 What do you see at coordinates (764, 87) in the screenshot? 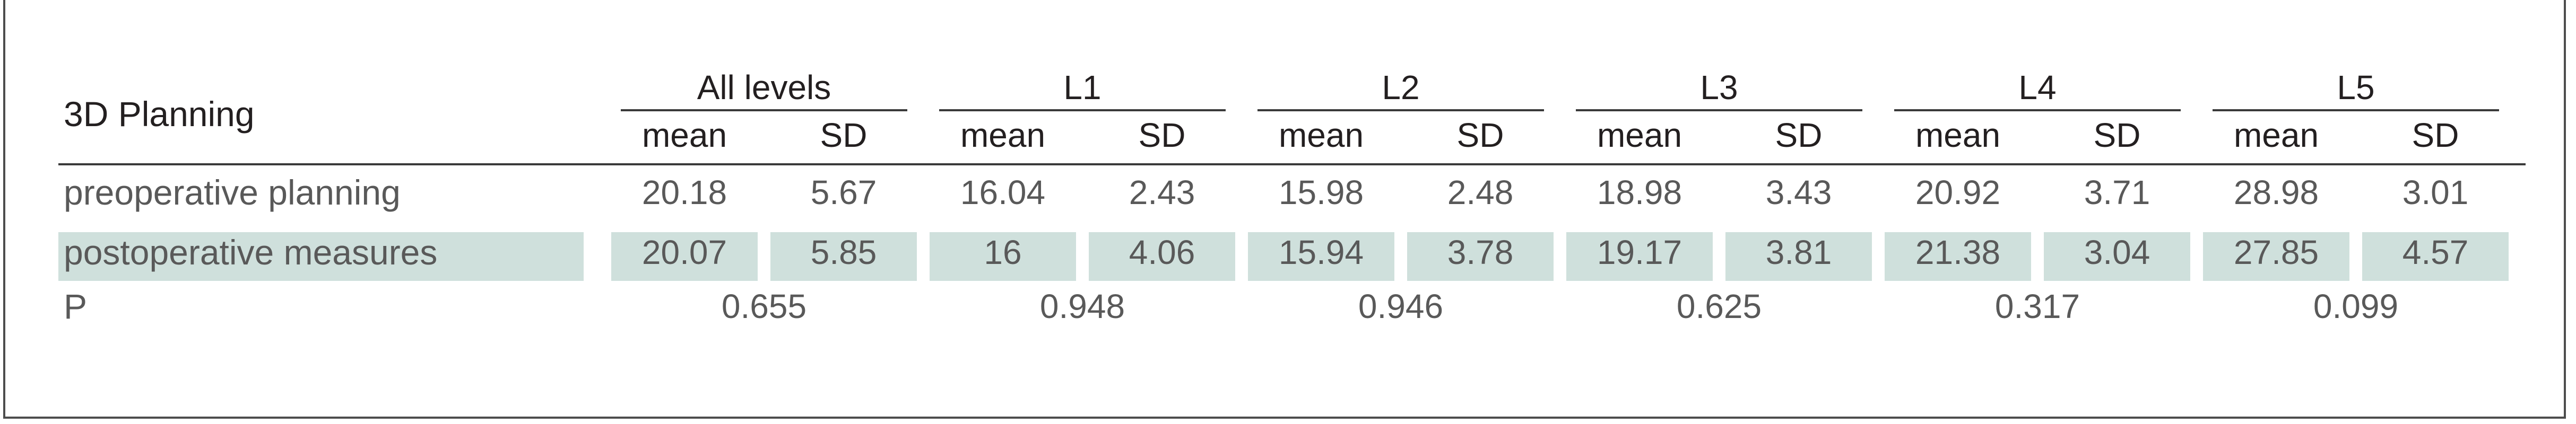
I see `group-header: All levels` at bounding box center [764, 87].